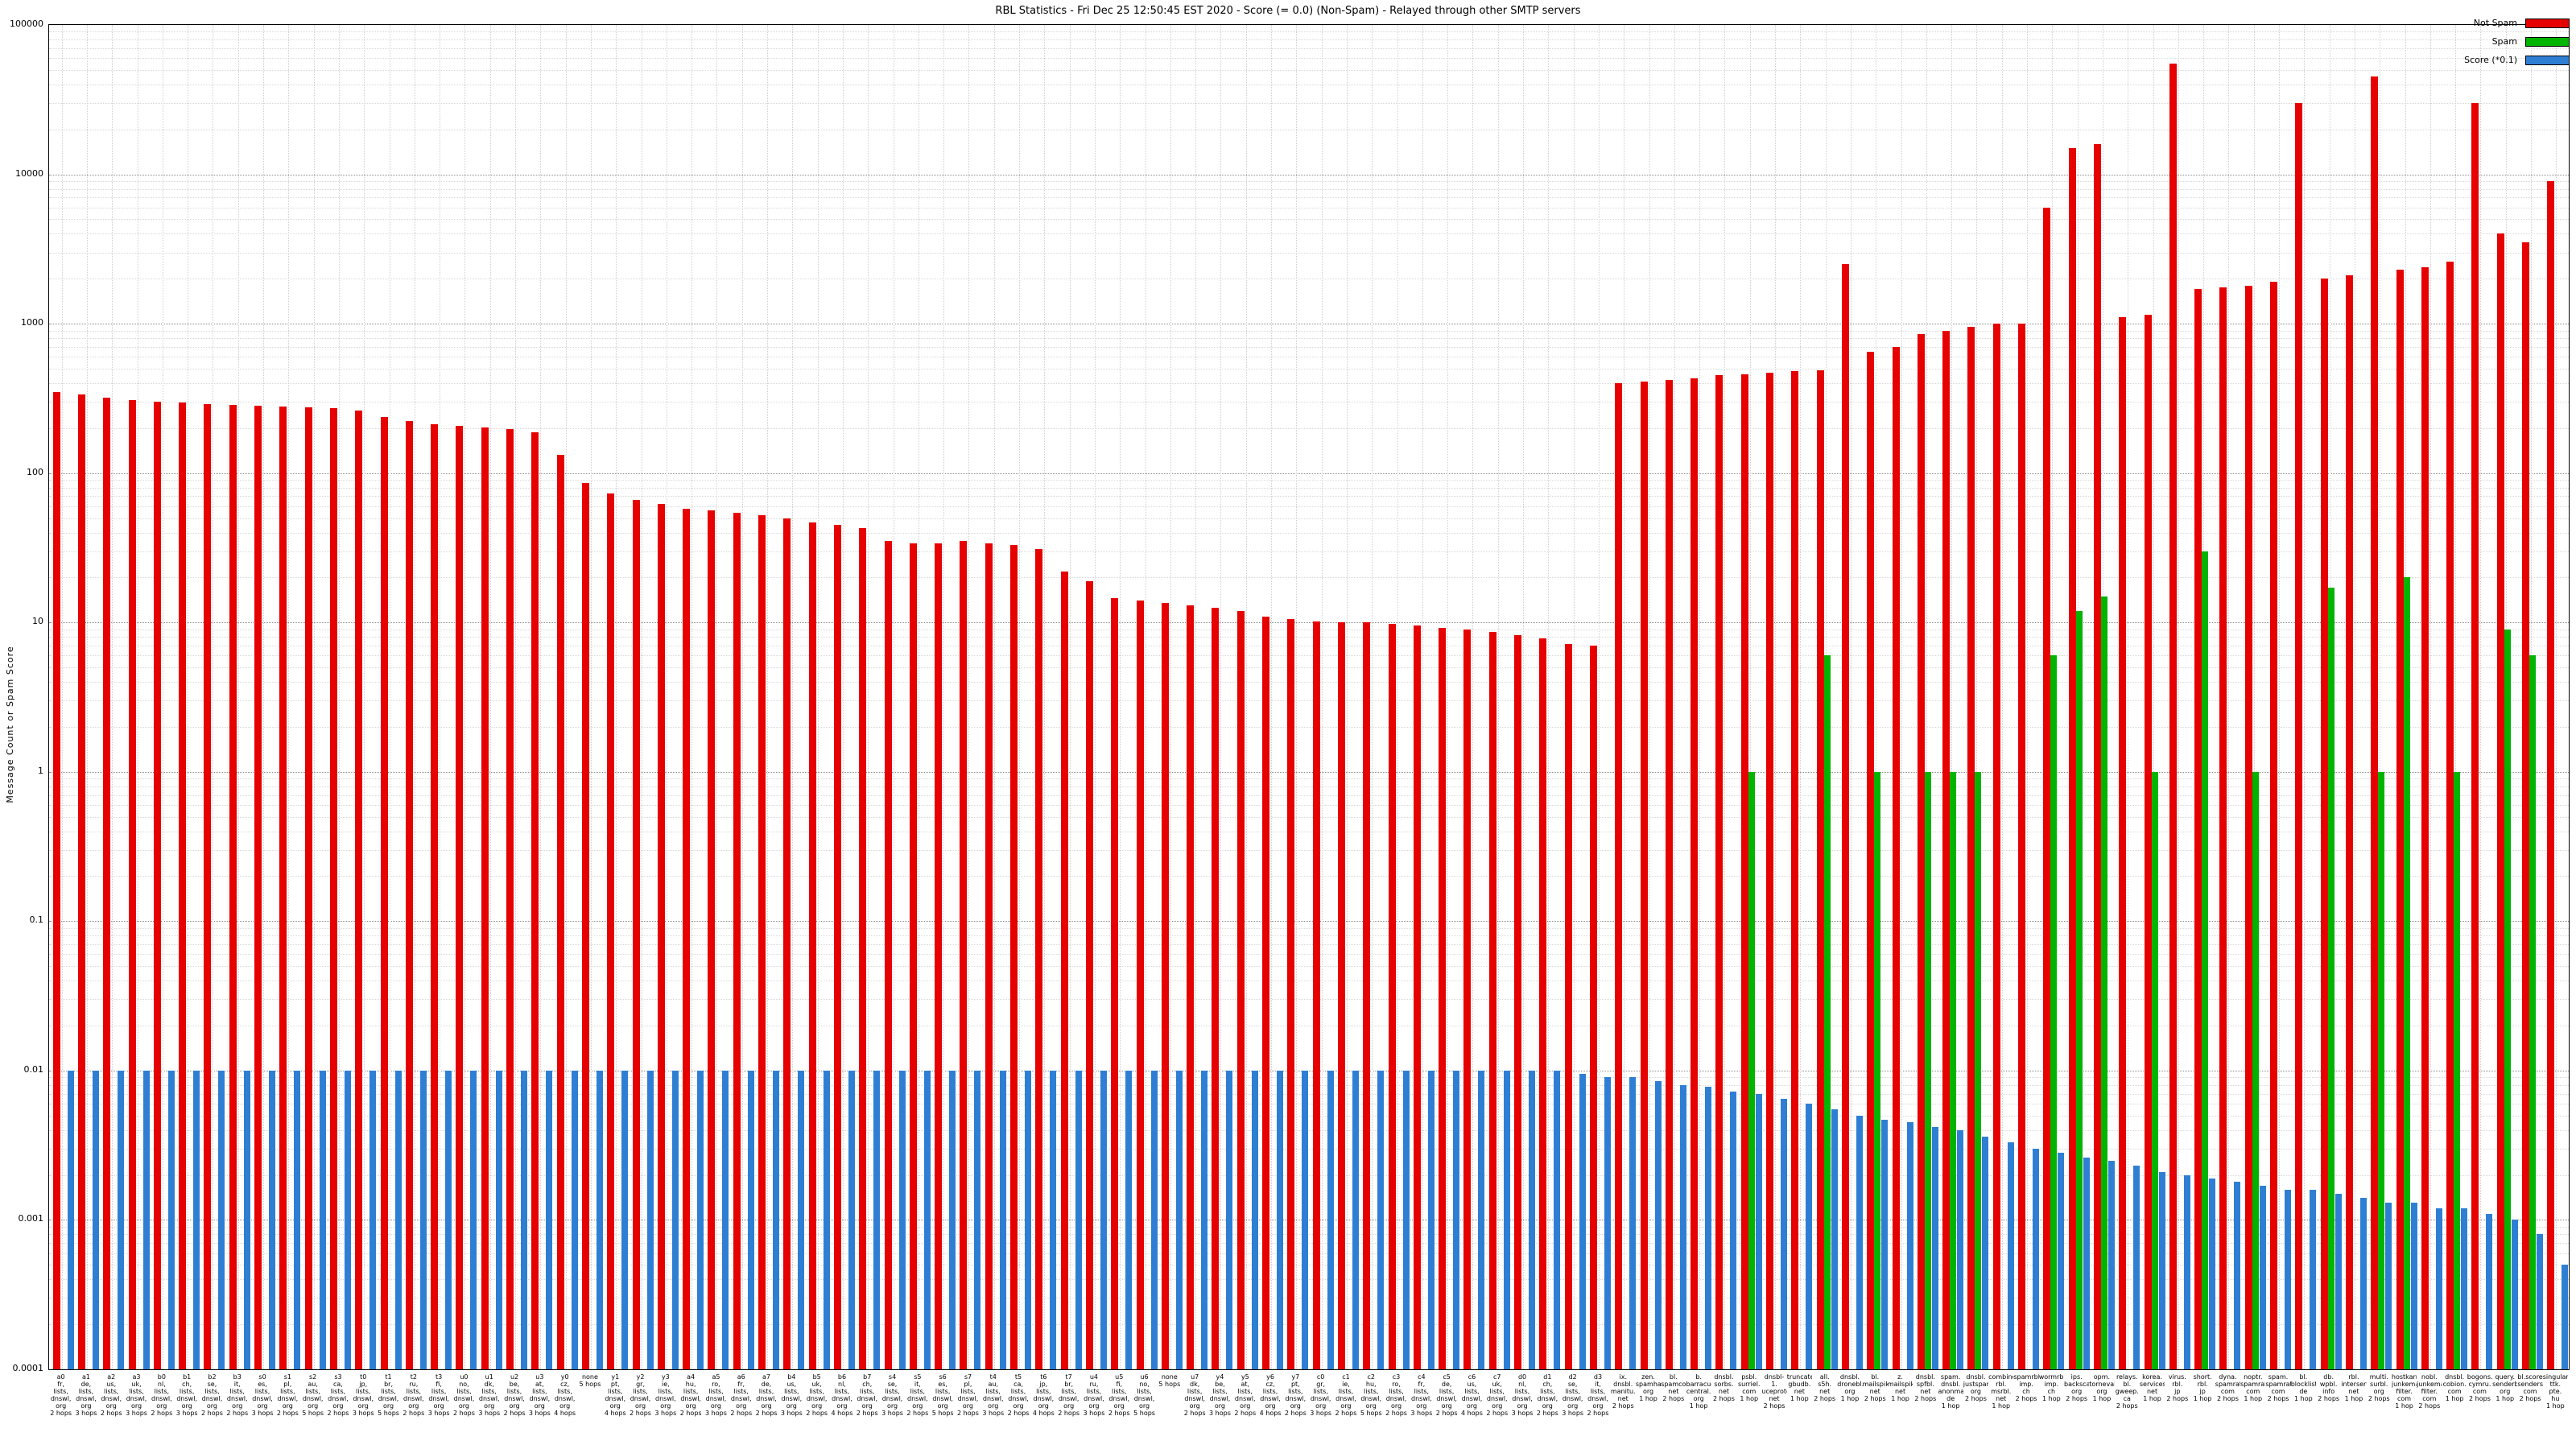 Image resolution: width=2576 pixels, height=1449 pixels. Describe the element at coordinates (489, 1395) in the screenshot. I see `x-tick-label: u1 dk, lists, dnswl, org 3 hops` at that location.